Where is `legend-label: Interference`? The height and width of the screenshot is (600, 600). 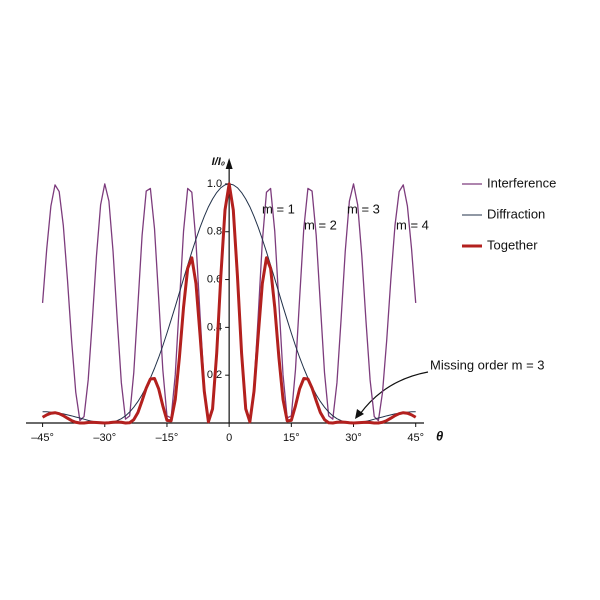
legend-label: Interference is located at coordinates (521, 182).